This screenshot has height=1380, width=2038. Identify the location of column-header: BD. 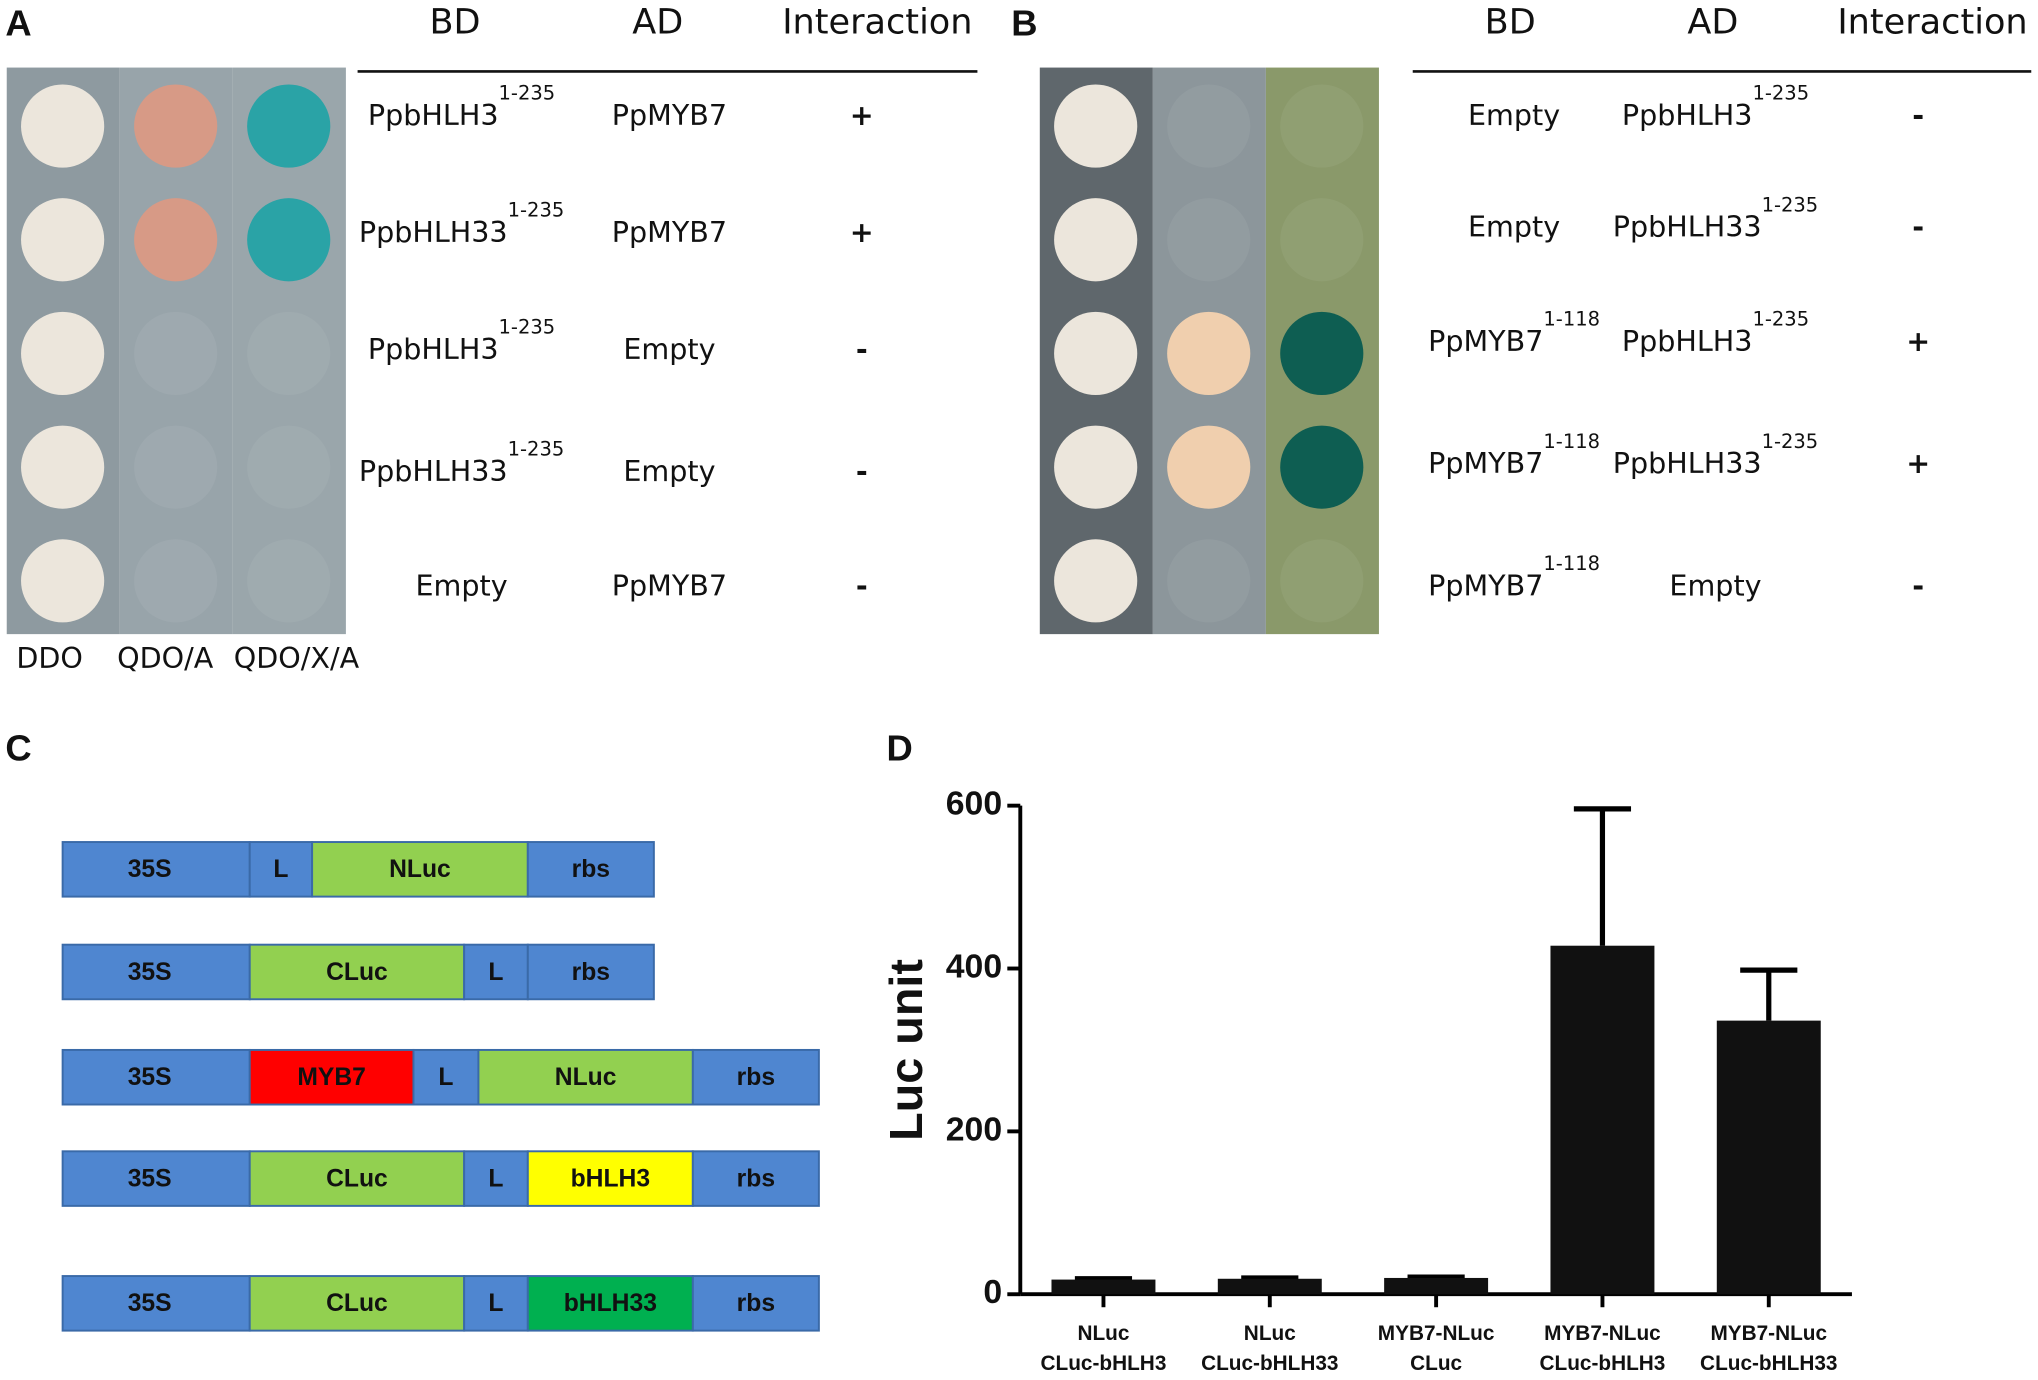
(1510, 21).